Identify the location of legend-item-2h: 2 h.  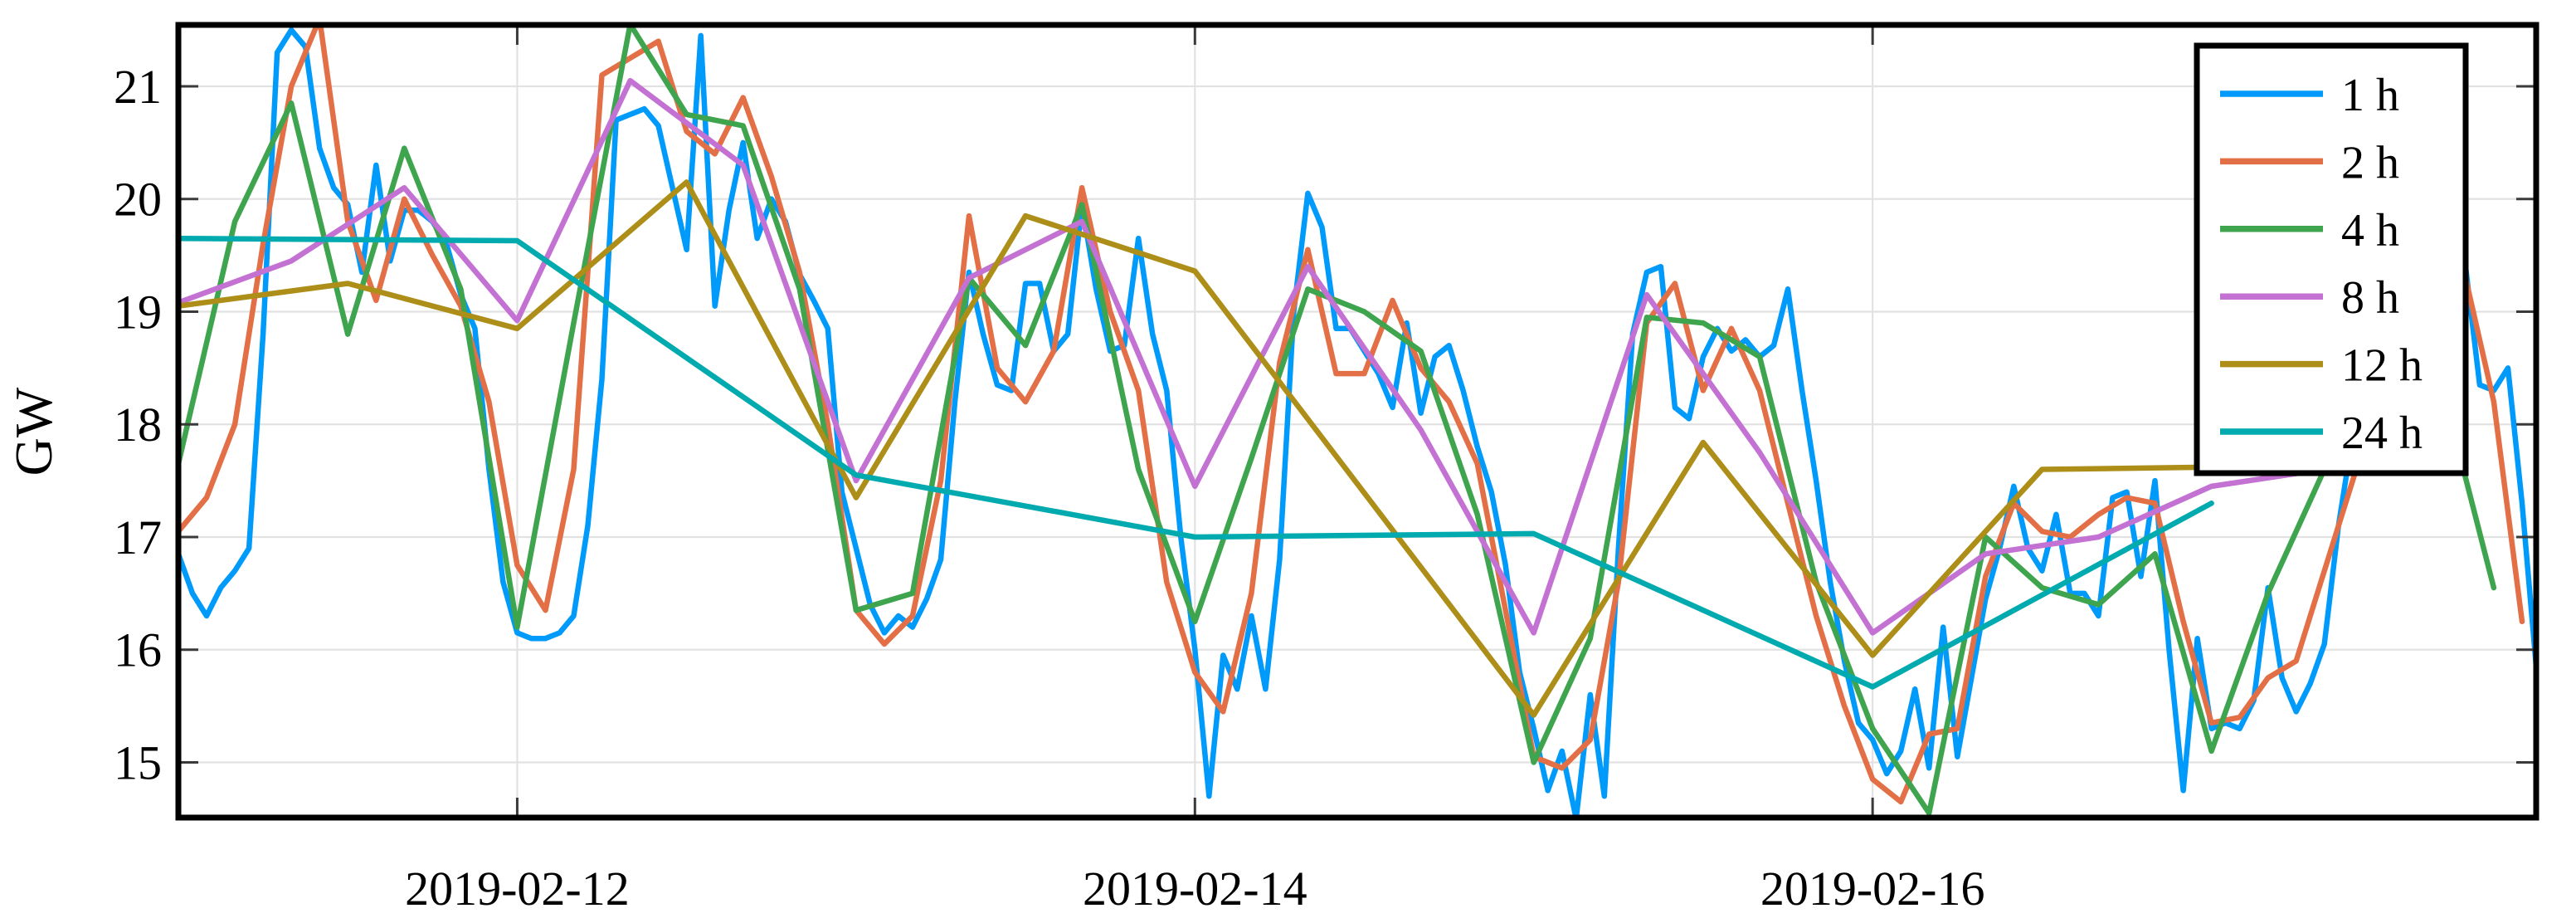
(2309, 162).